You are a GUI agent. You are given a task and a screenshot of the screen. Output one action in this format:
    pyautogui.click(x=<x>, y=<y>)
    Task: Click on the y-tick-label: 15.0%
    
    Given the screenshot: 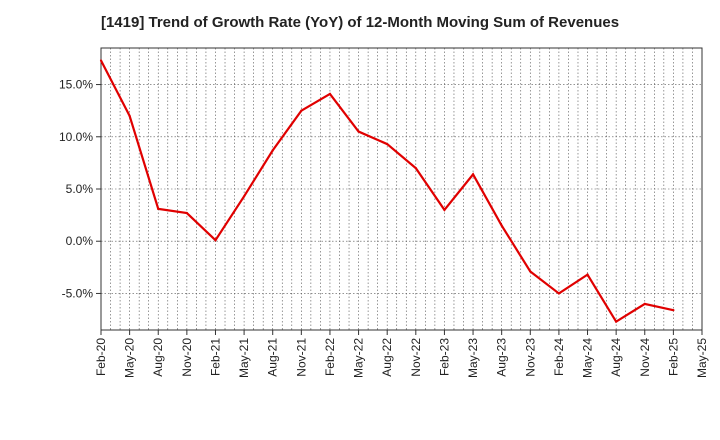 What is the action you would take?
    pyautogui.click(x=76, y=85)
    